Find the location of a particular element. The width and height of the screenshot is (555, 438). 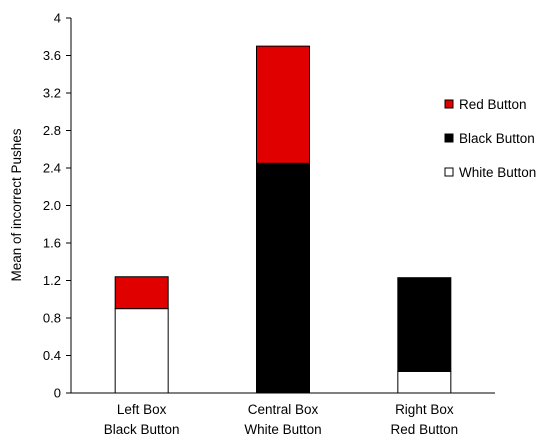

legend-swatch-red-button is located at coordinates (449, 104).